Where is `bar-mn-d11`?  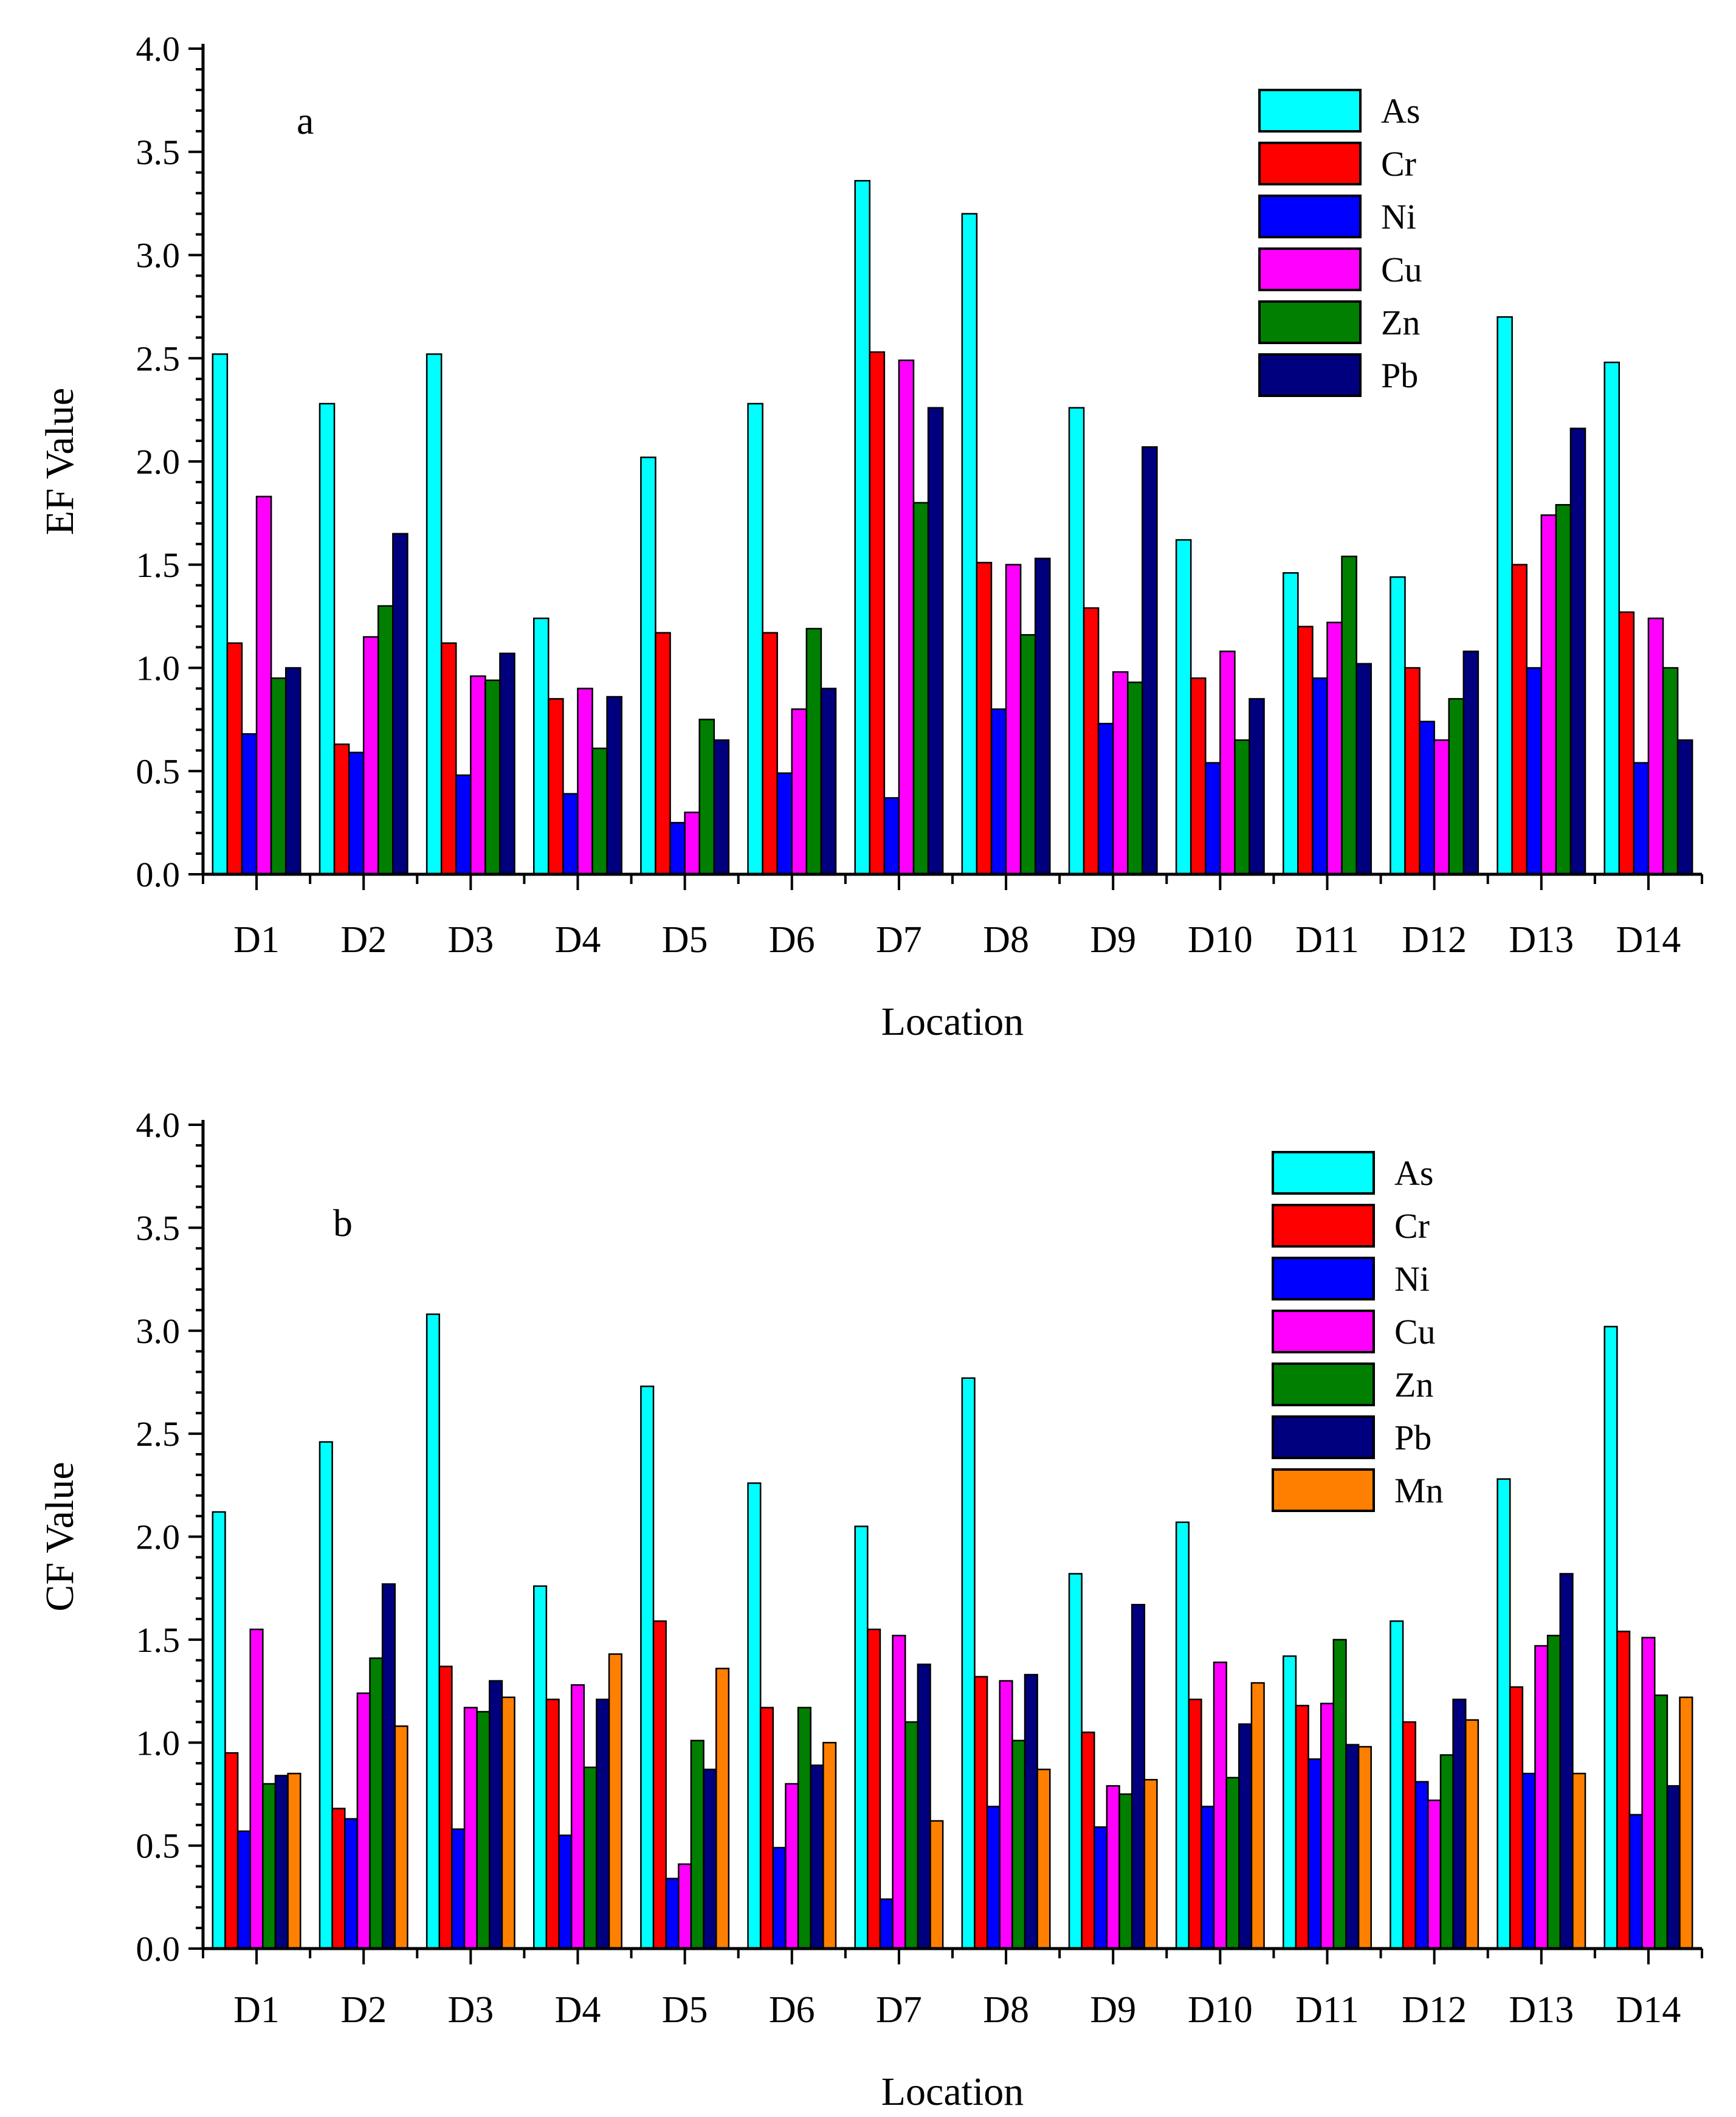
bar-mn-d11 is located at coordinates (1364, 1848).